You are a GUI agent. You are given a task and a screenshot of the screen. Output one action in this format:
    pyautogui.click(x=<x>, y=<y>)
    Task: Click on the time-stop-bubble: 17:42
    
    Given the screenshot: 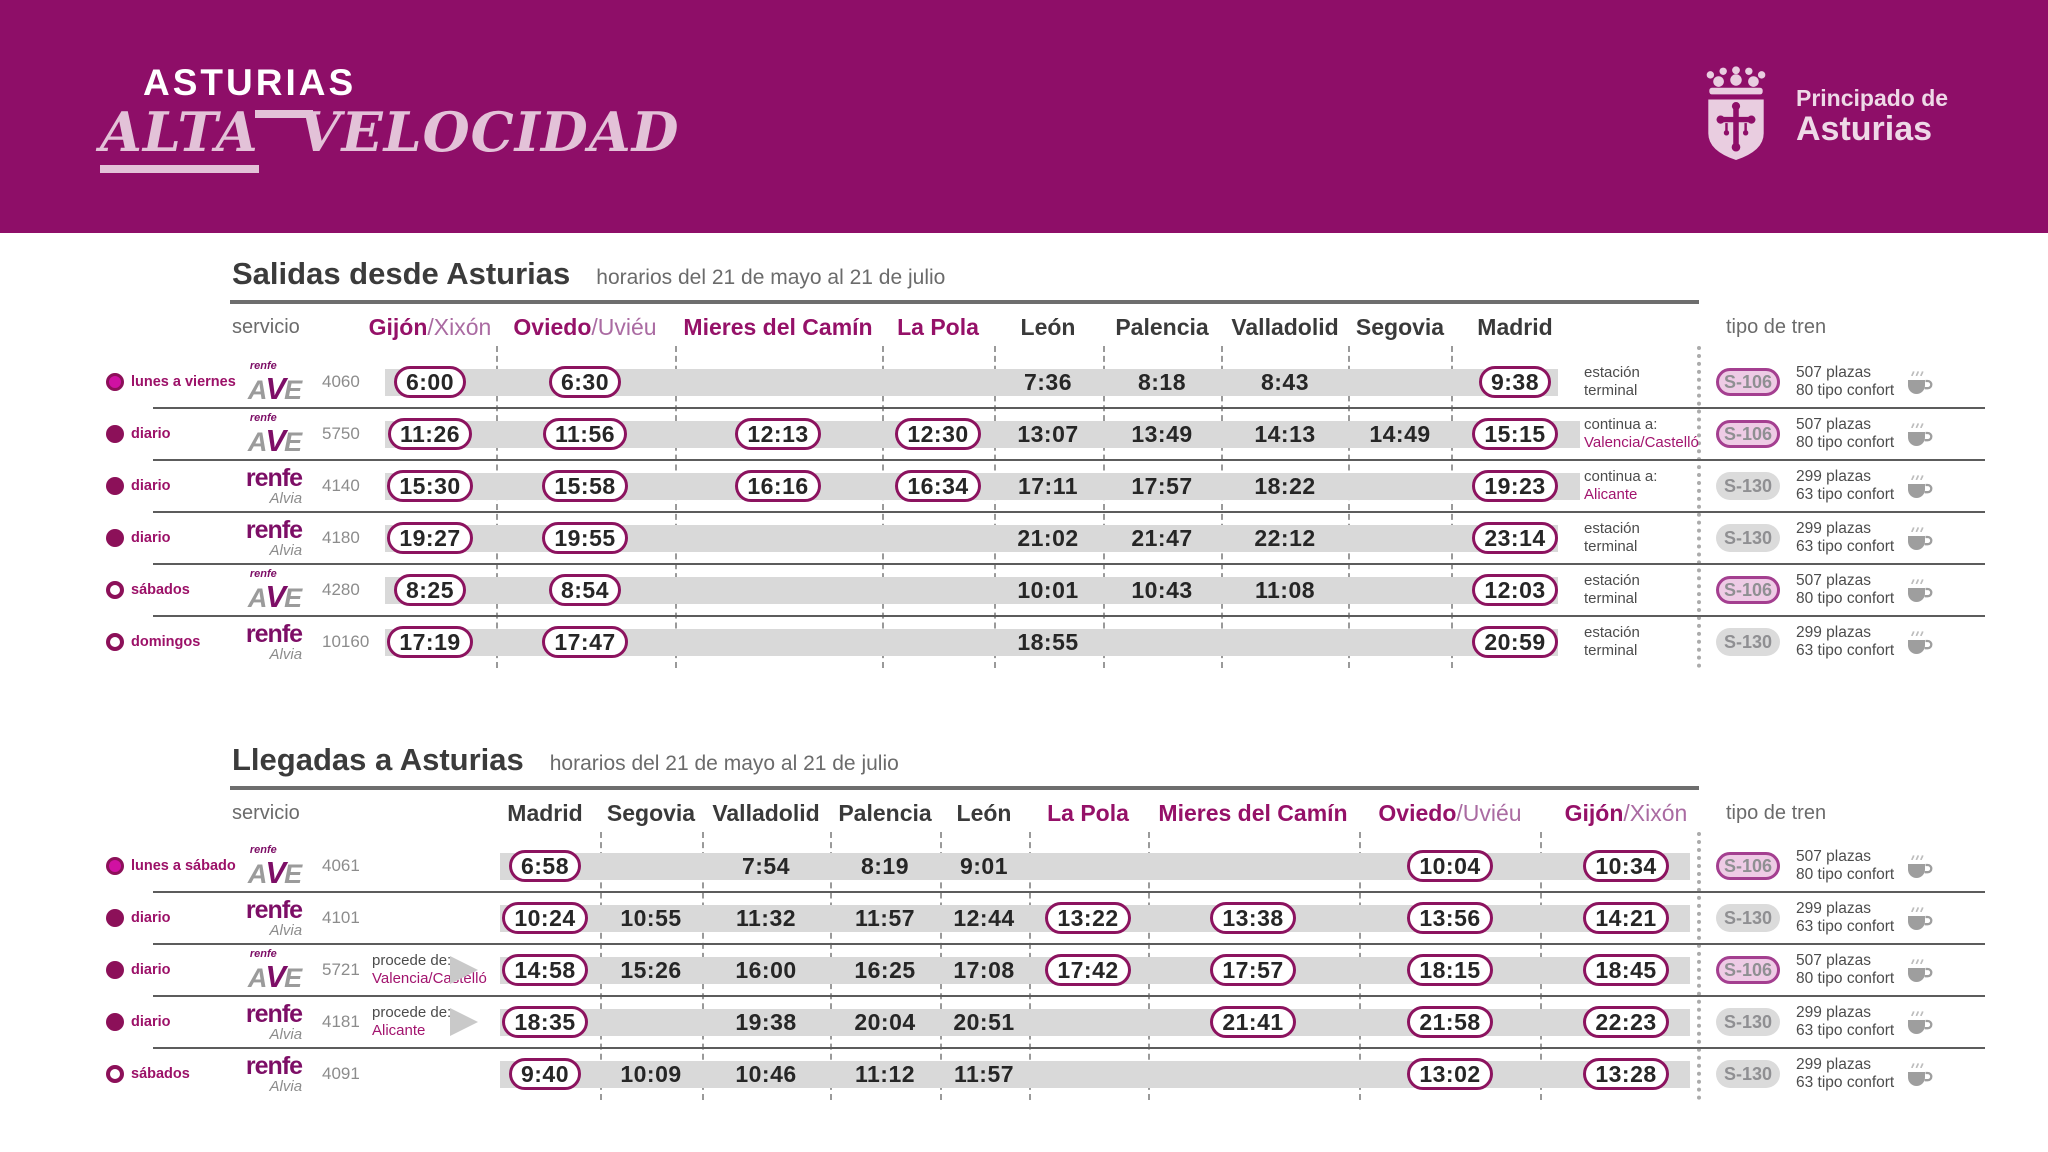 What is the action you would take?
    pyautogui.click(x=1088, y=970)
    